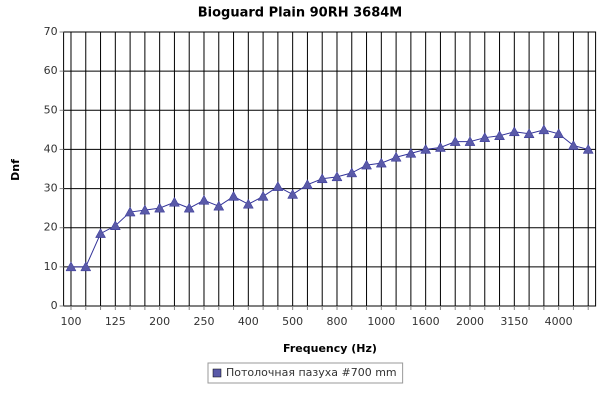 This screenshot has width=600, height=400. I want to click on y-axis-title: Dnf, so click(15, 170).